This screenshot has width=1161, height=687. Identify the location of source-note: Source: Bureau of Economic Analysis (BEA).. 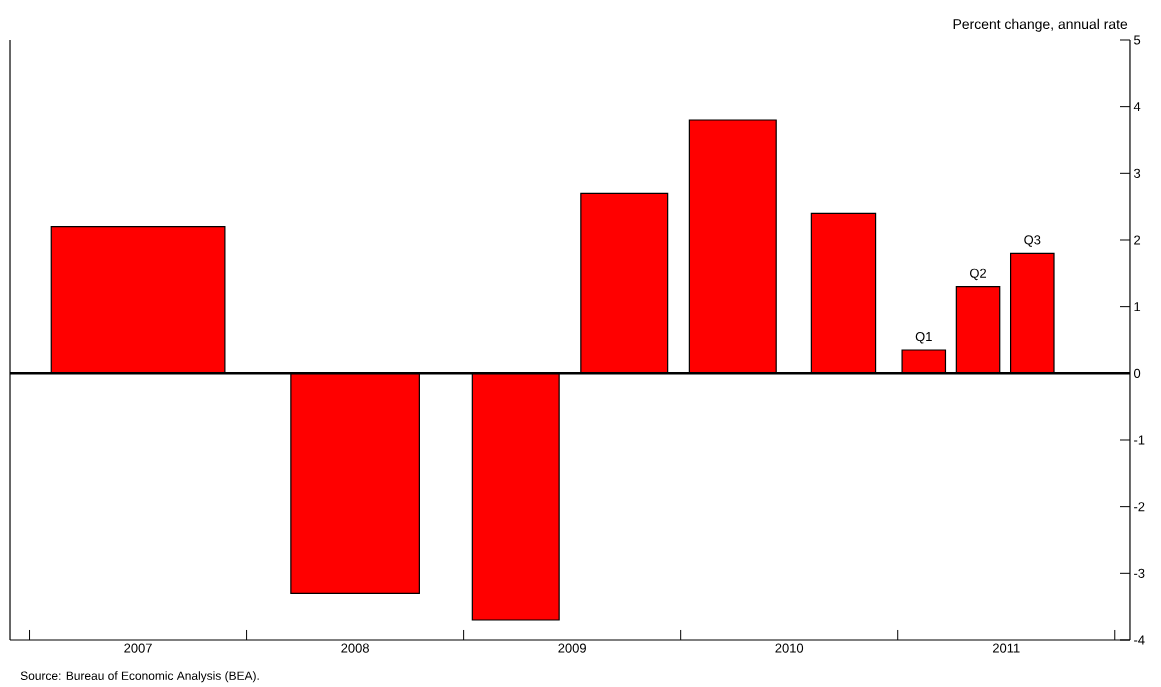
(139, 677).